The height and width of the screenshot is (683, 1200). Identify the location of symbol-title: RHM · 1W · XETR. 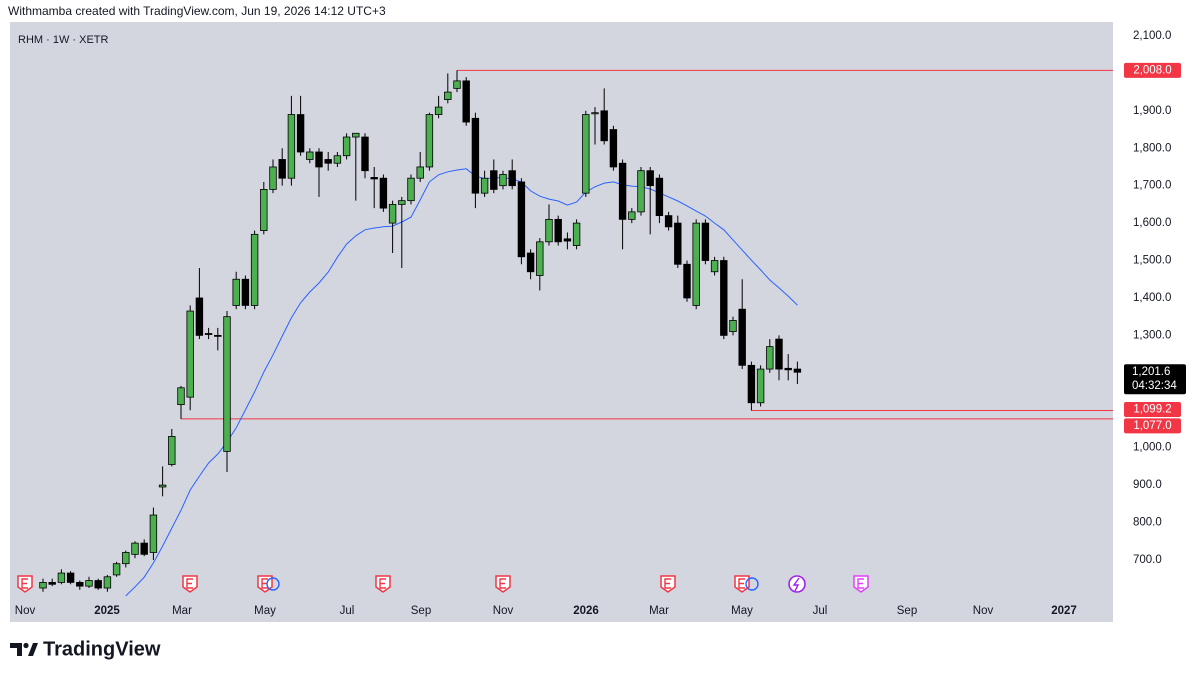
(63, 40).